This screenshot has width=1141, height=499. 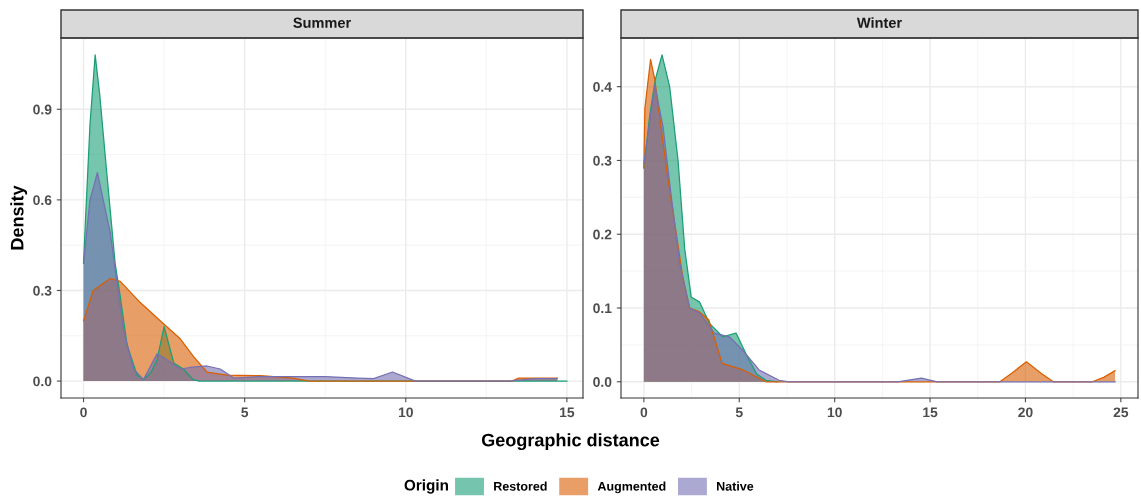 What do you see at coordinates (520, 486) in the screenshot?
I see `legend-label: Restored` at bounding box center [520, 486].